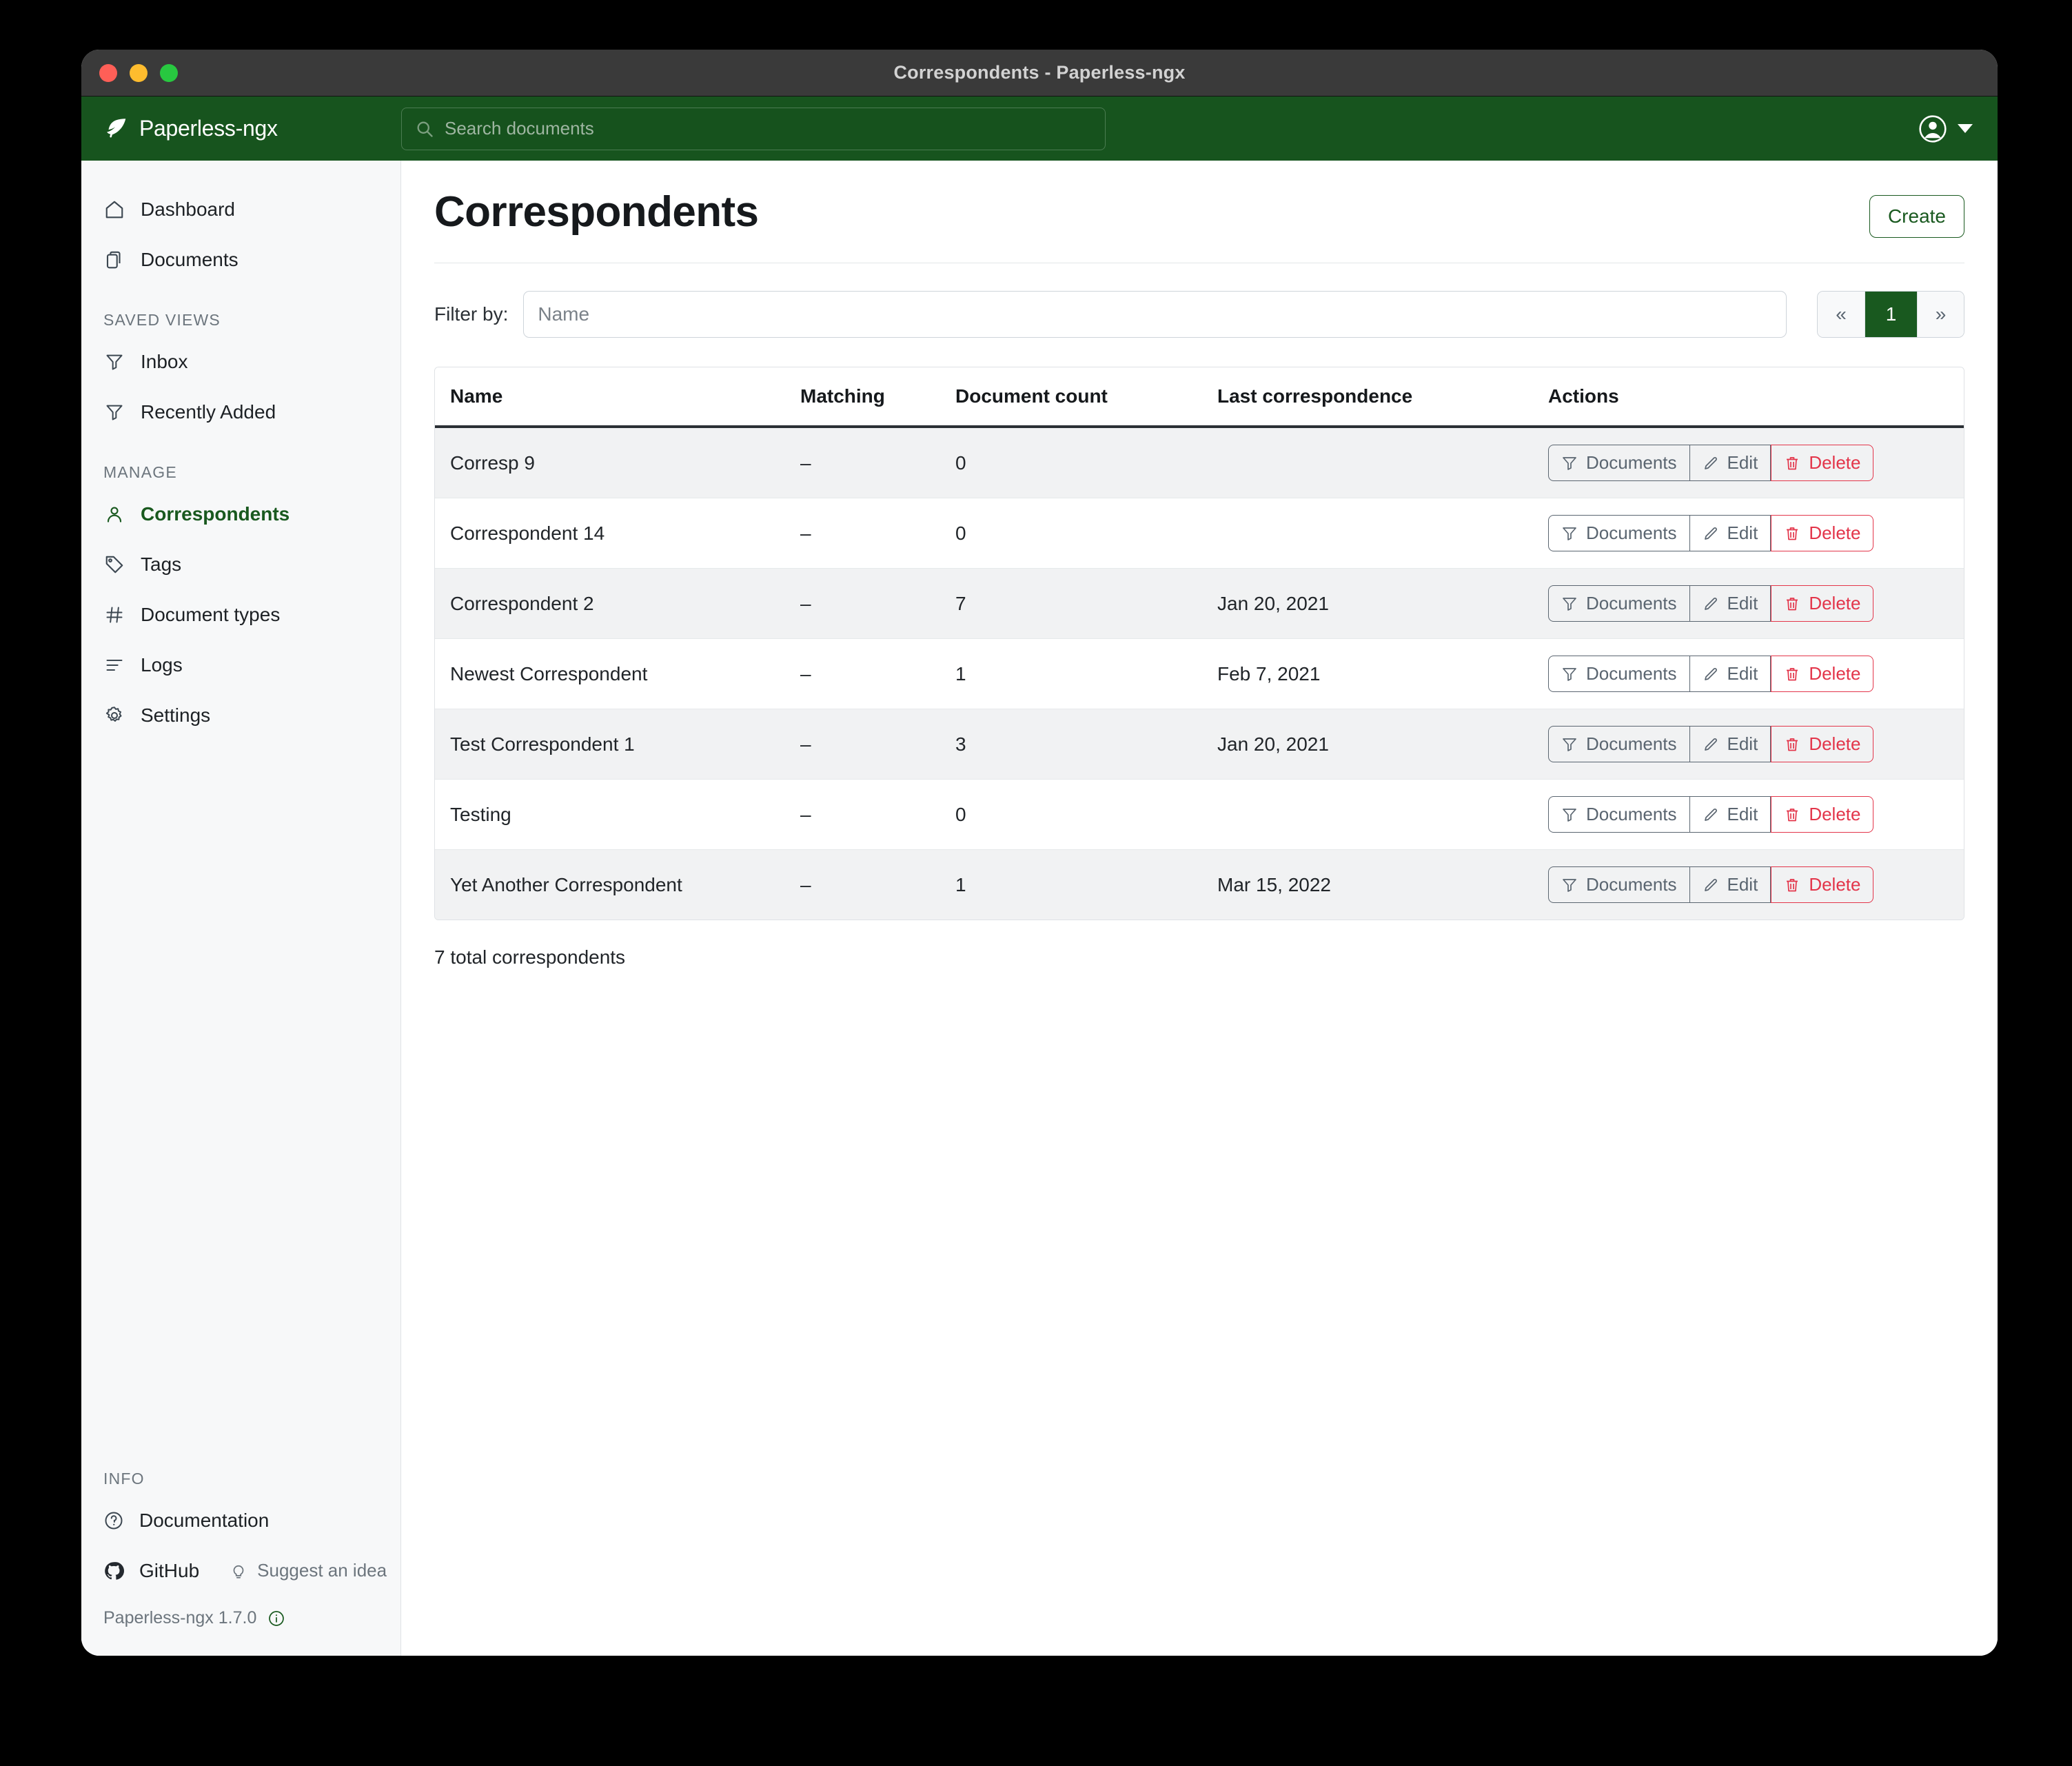 The height and width of the screenshot is (1766, 2072). I want to click on sidebar-item-documents: Documents, so click(240, 259).